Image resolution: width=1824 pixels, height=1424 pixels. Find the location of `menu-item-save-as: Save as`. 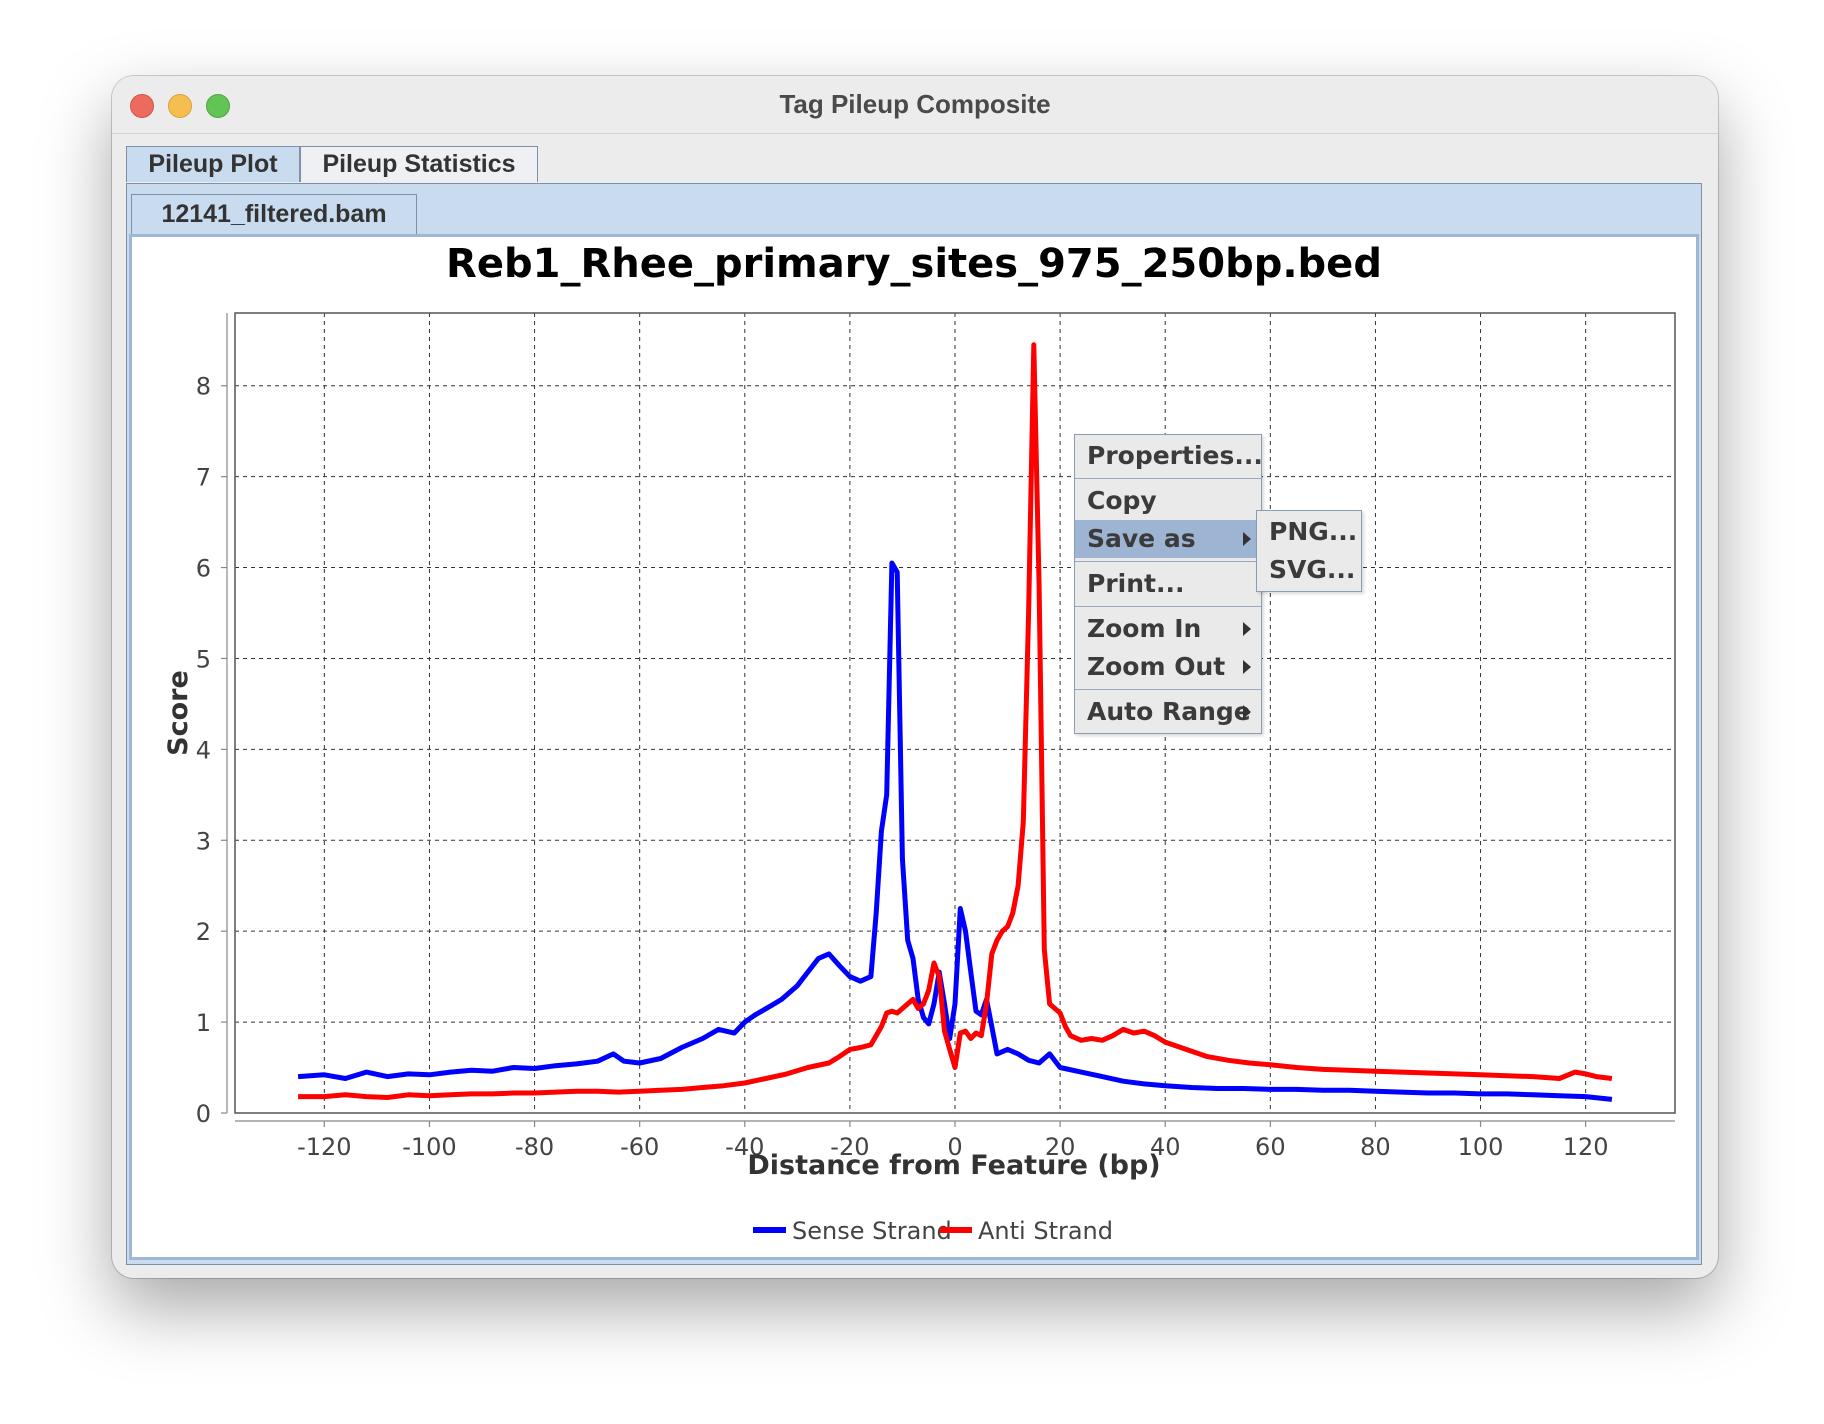

menu-item-save-as: Save as is located at coordinates (1168, 539).